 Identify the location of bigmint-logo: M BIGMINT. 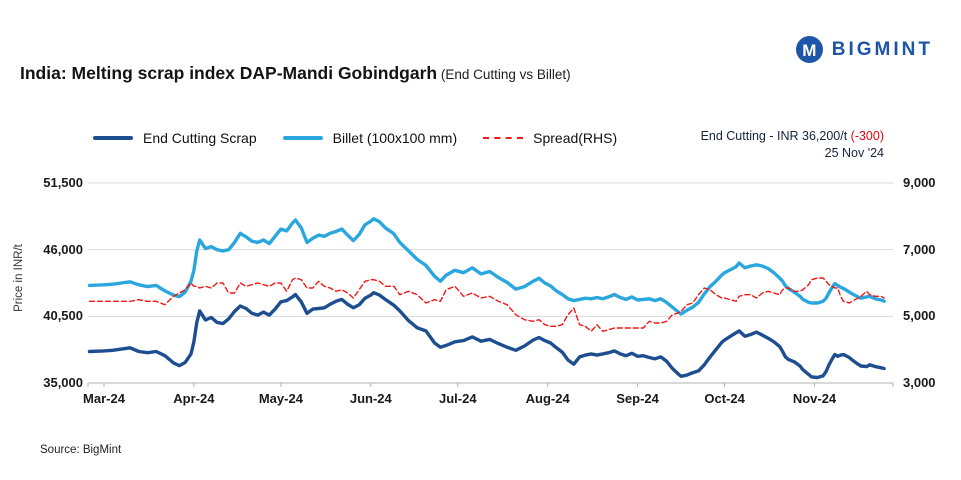
(864, 49).